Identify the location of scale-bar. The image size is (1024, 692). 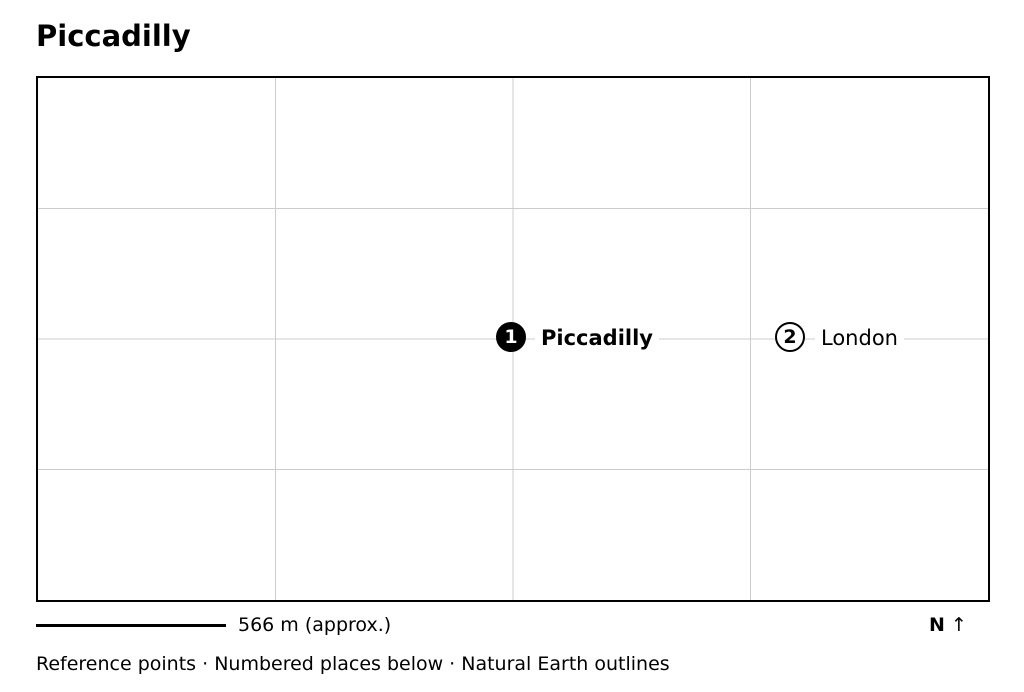
(131, 625).